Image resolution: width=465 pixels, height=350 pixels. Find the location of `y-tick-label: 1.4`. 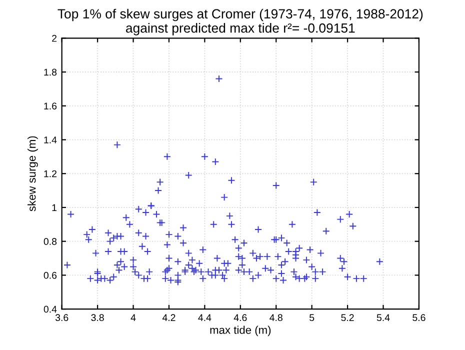

y-tick-label: 1.4 is located at coordinates (50, 140).